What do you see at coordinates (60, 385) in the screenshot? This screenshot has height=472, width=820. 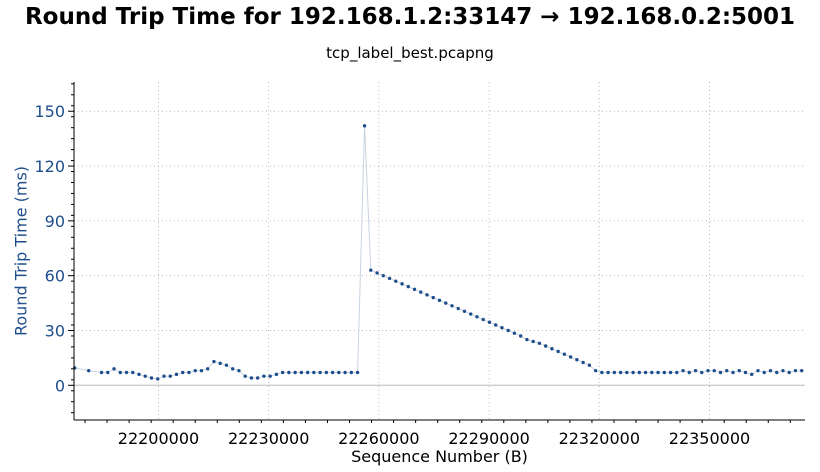 I see `y-tick-label: 0` at bounding box center [60, 385].